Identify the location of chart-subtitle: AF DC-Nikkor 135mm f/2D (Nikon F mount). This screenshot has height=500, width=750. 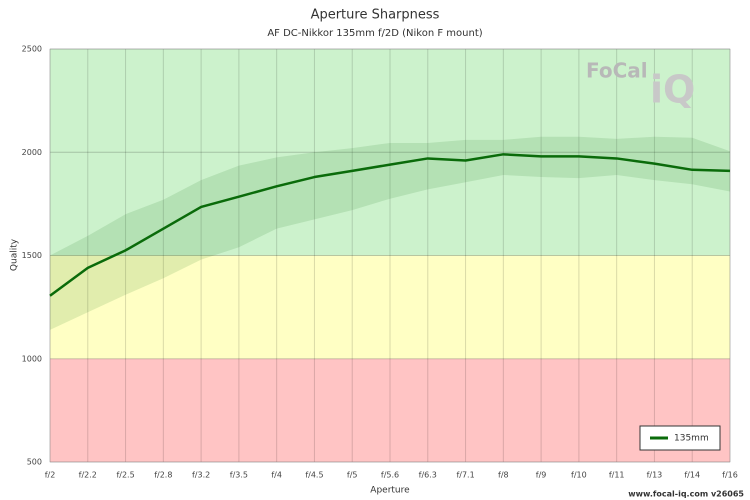
(374, 33).